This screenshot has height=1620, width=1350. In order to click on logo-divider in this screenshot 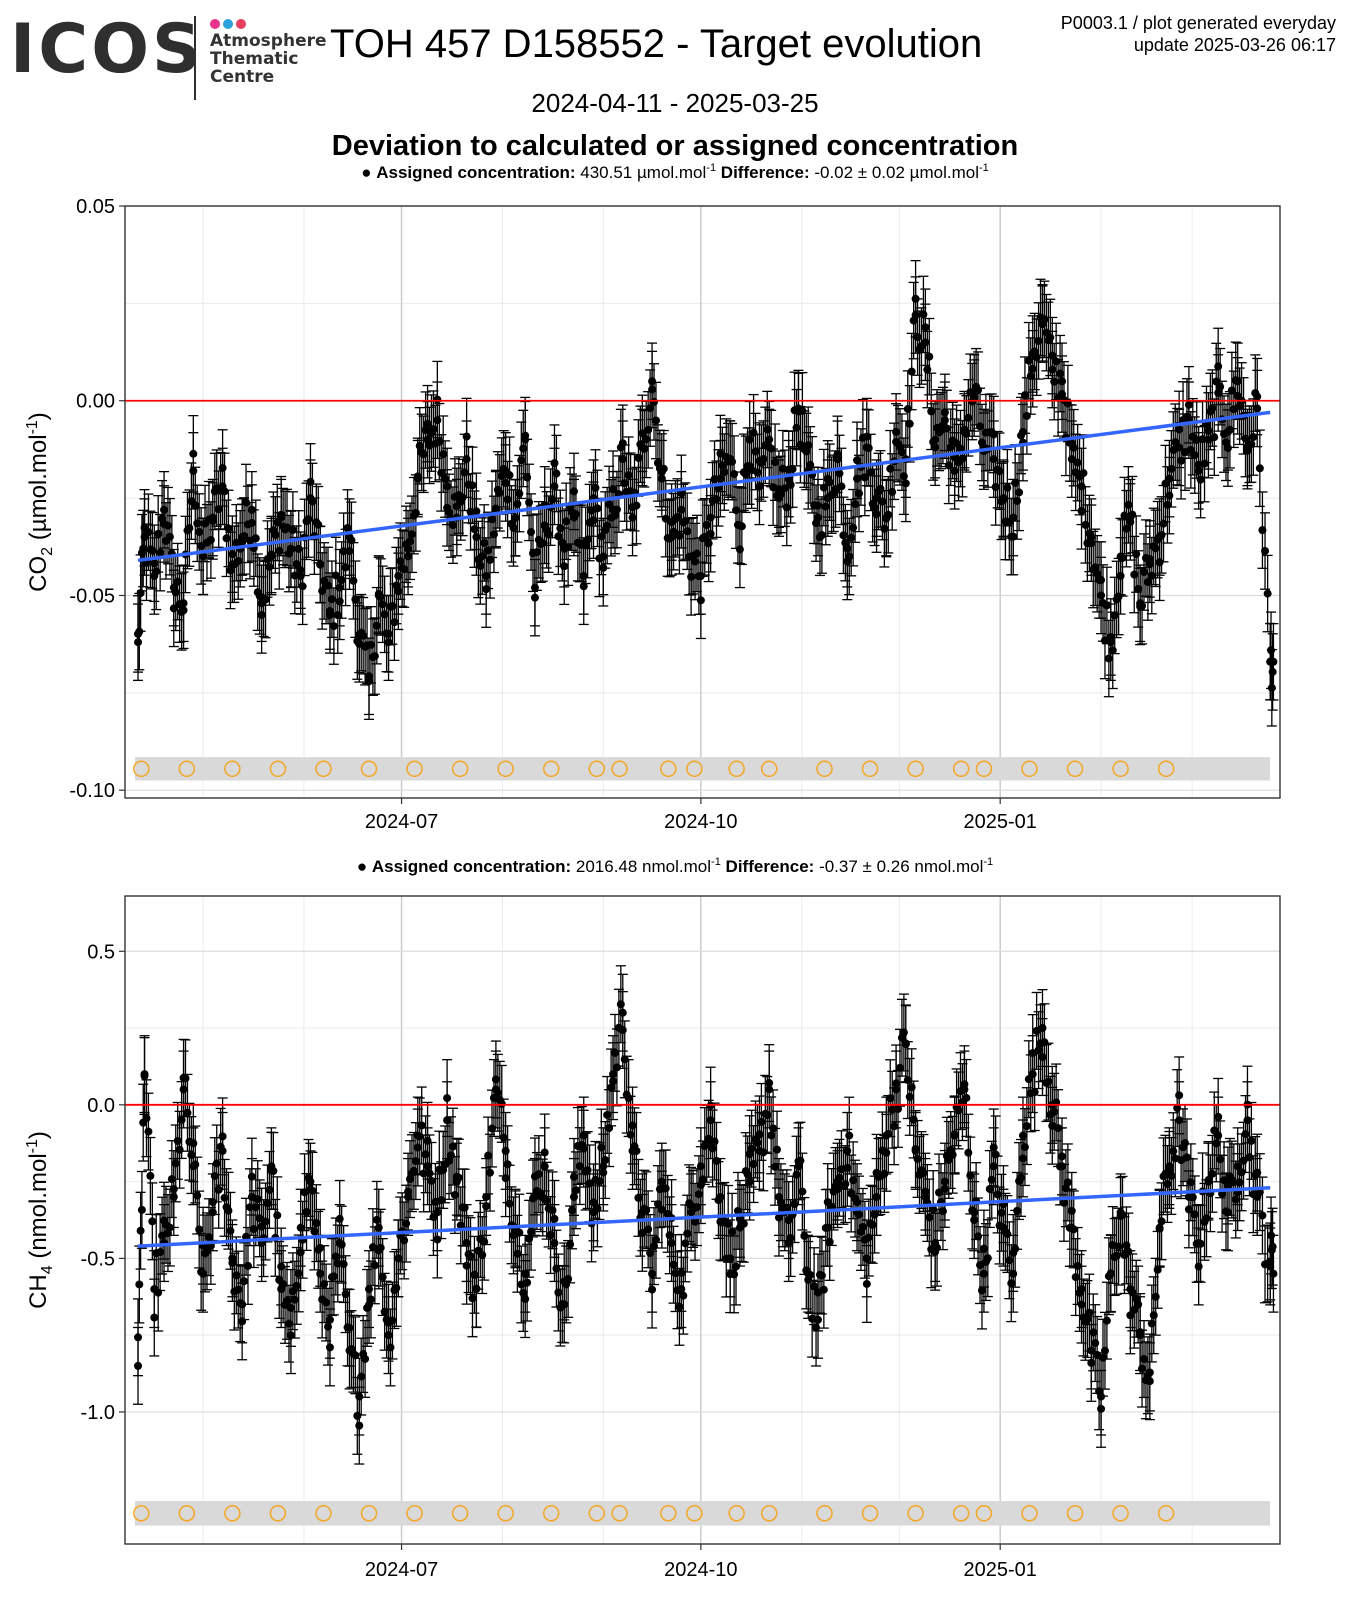, I will do `click(195, 58)`.